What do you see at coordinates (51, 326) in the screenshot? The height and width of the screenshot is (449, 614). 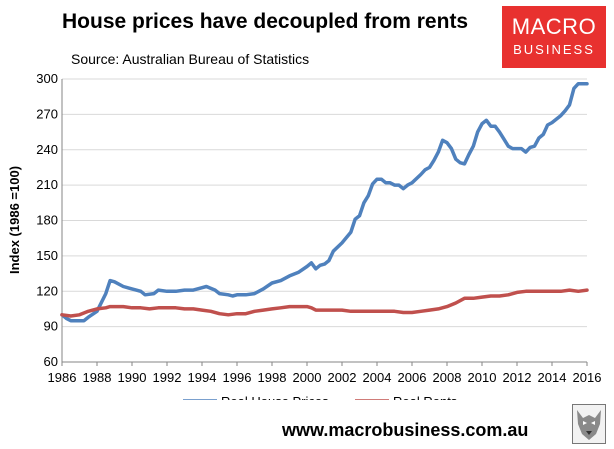 I see `y-tick-label: 90` at bounding box center [51, 326].